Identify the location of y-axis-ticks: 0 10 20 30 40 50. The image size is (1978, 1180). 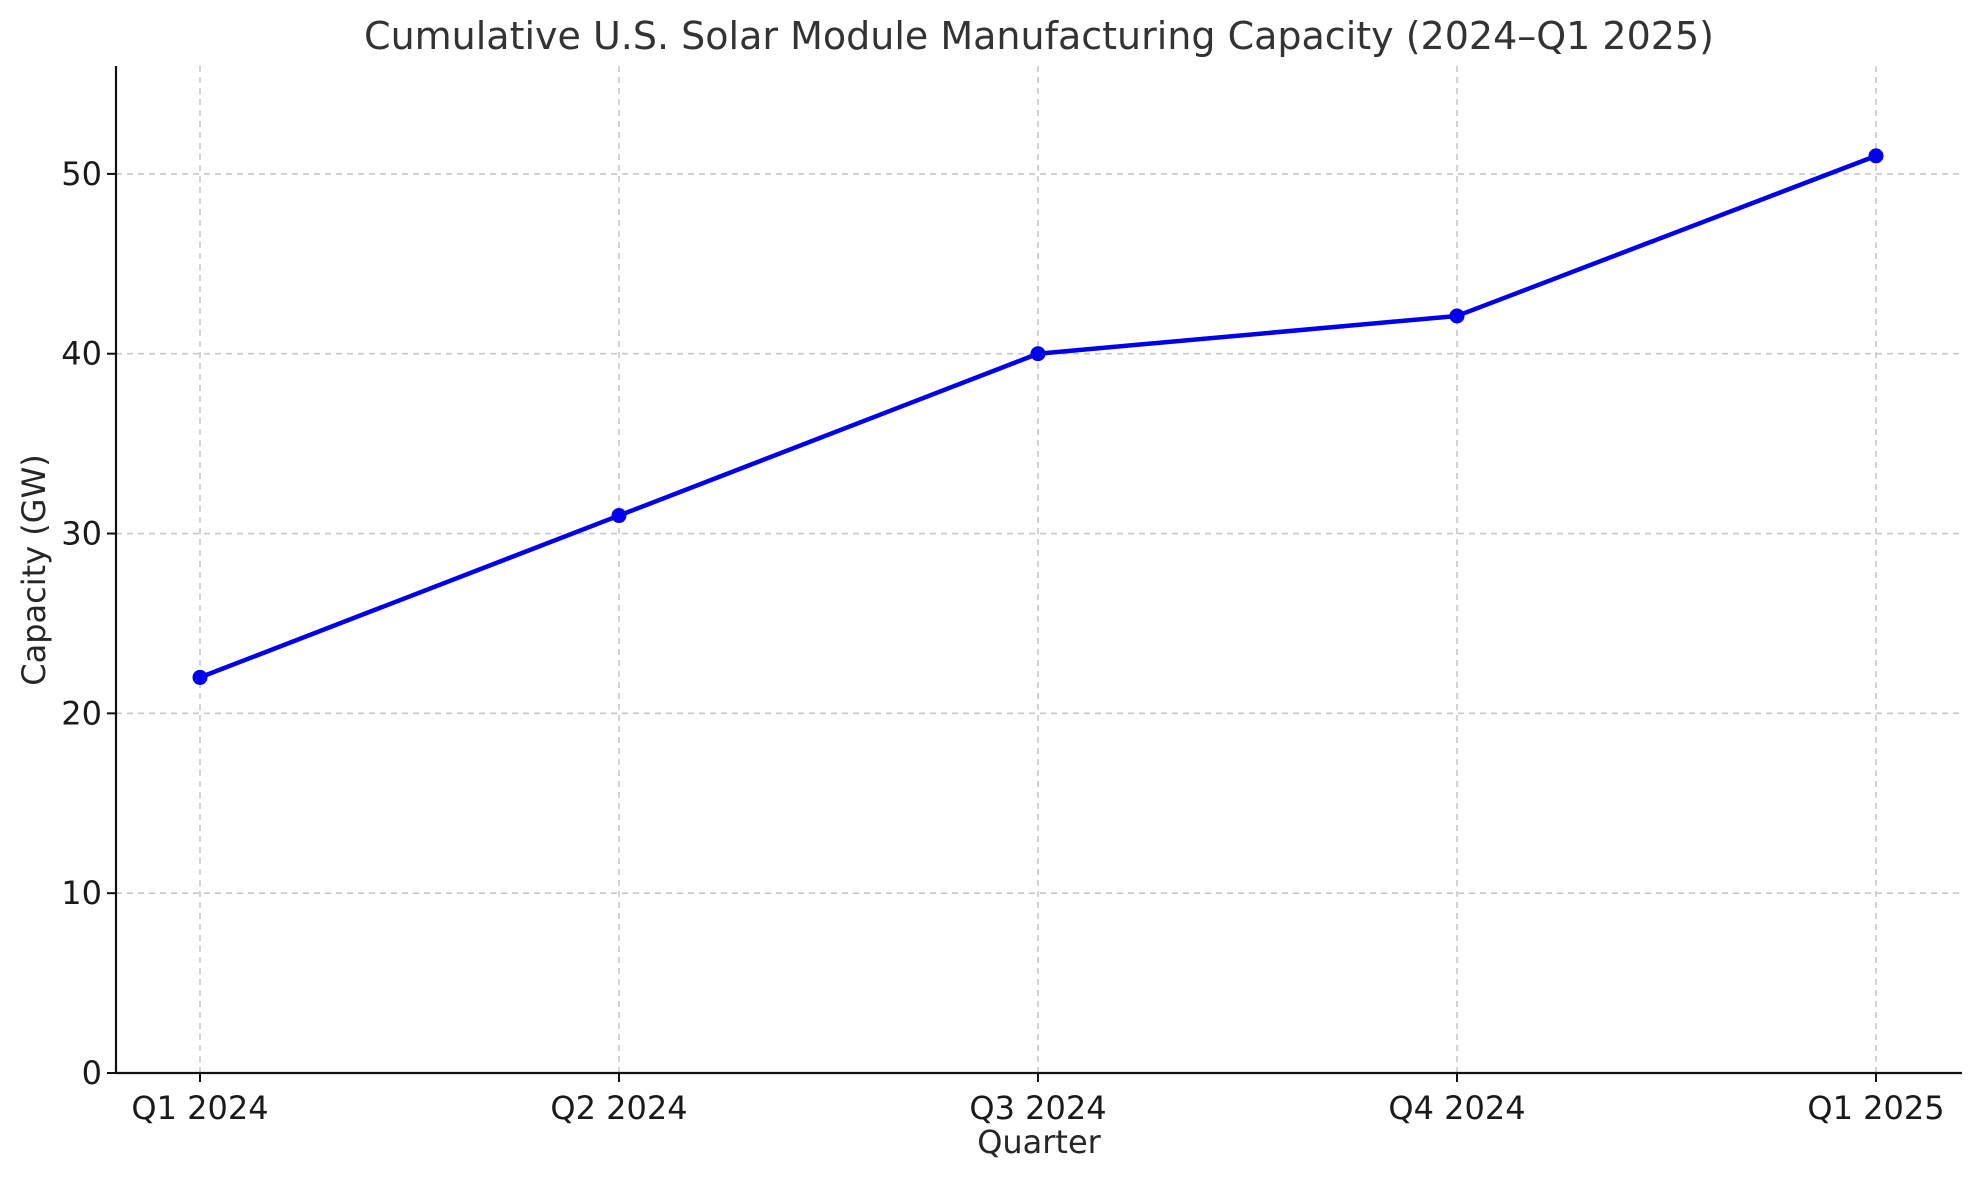
(88, 623).